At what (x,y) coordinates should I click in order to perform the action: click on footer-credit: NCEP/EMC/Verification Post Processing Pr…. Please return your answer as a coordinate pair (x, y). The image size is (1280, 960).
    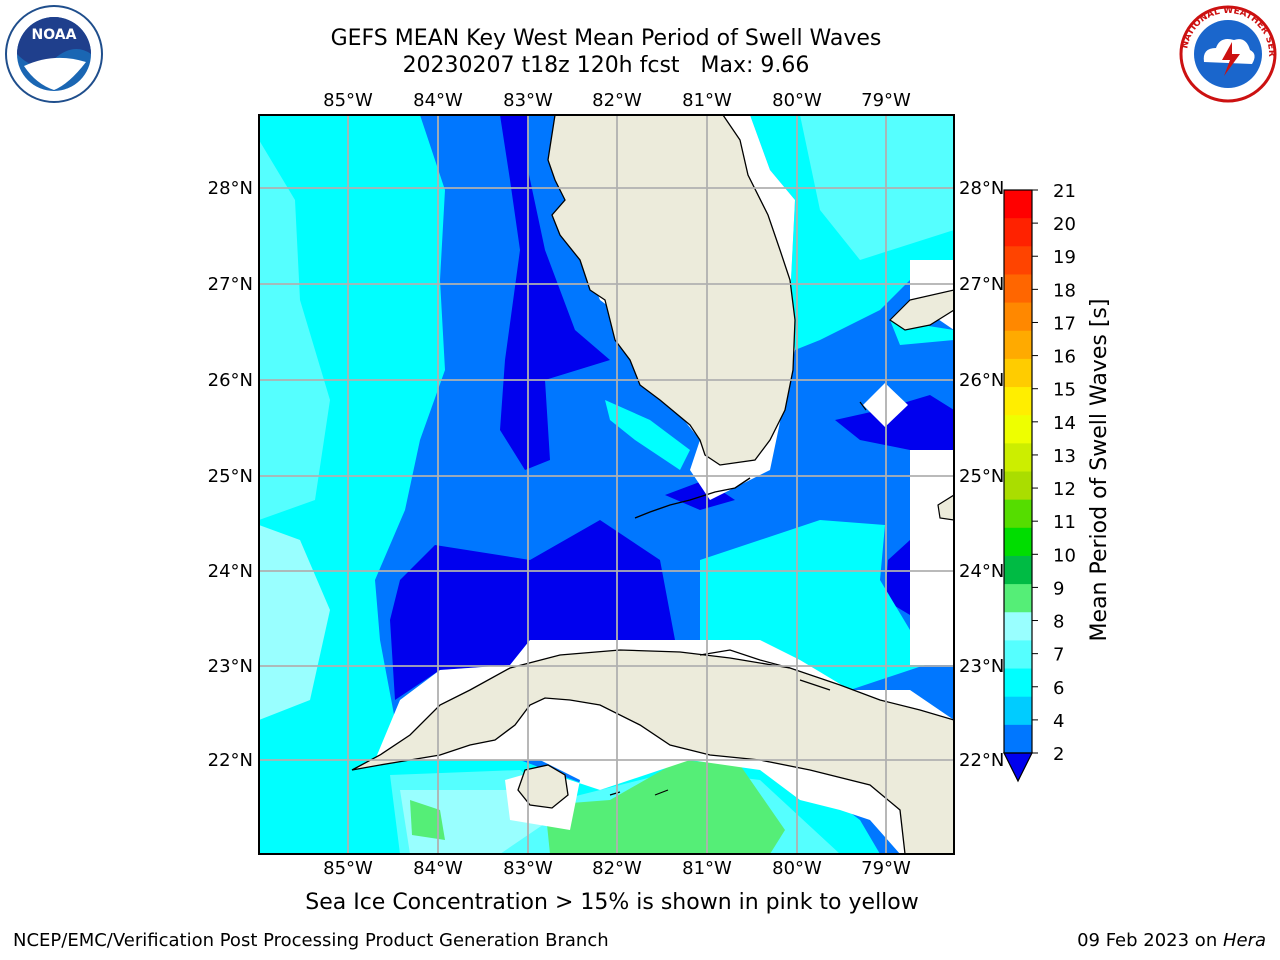
    Looking at the image, I should click on (311, 940).